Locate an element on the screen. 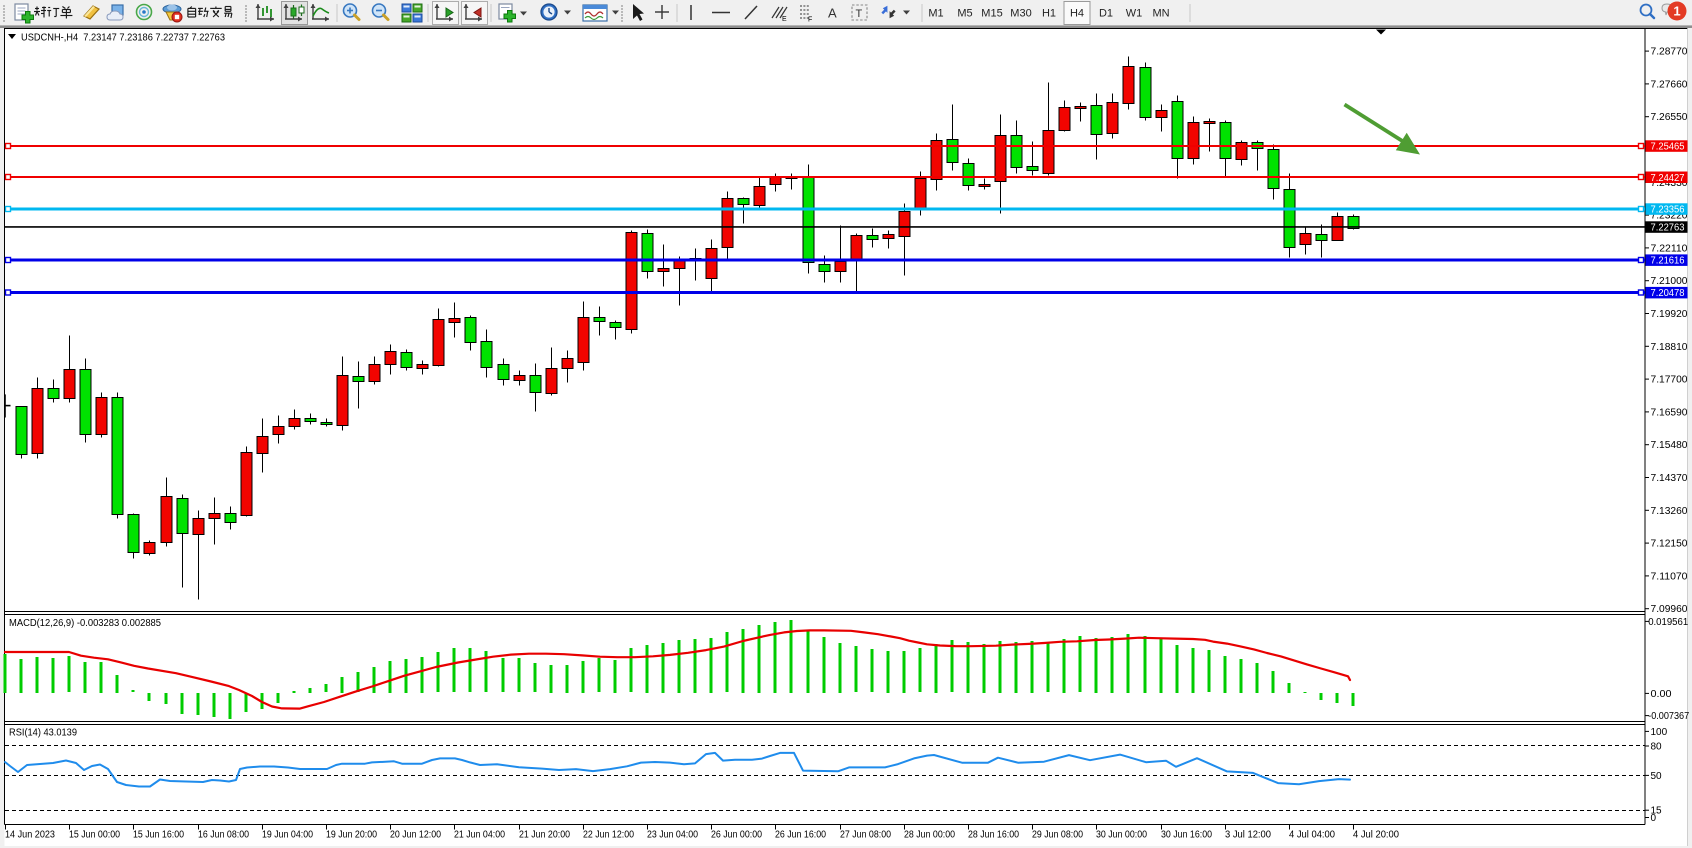 Image resolution: width=1692 pixels, height=848 pixels. svg-text: 4 Jul 04:00 is located at coordinates (1312, 835).